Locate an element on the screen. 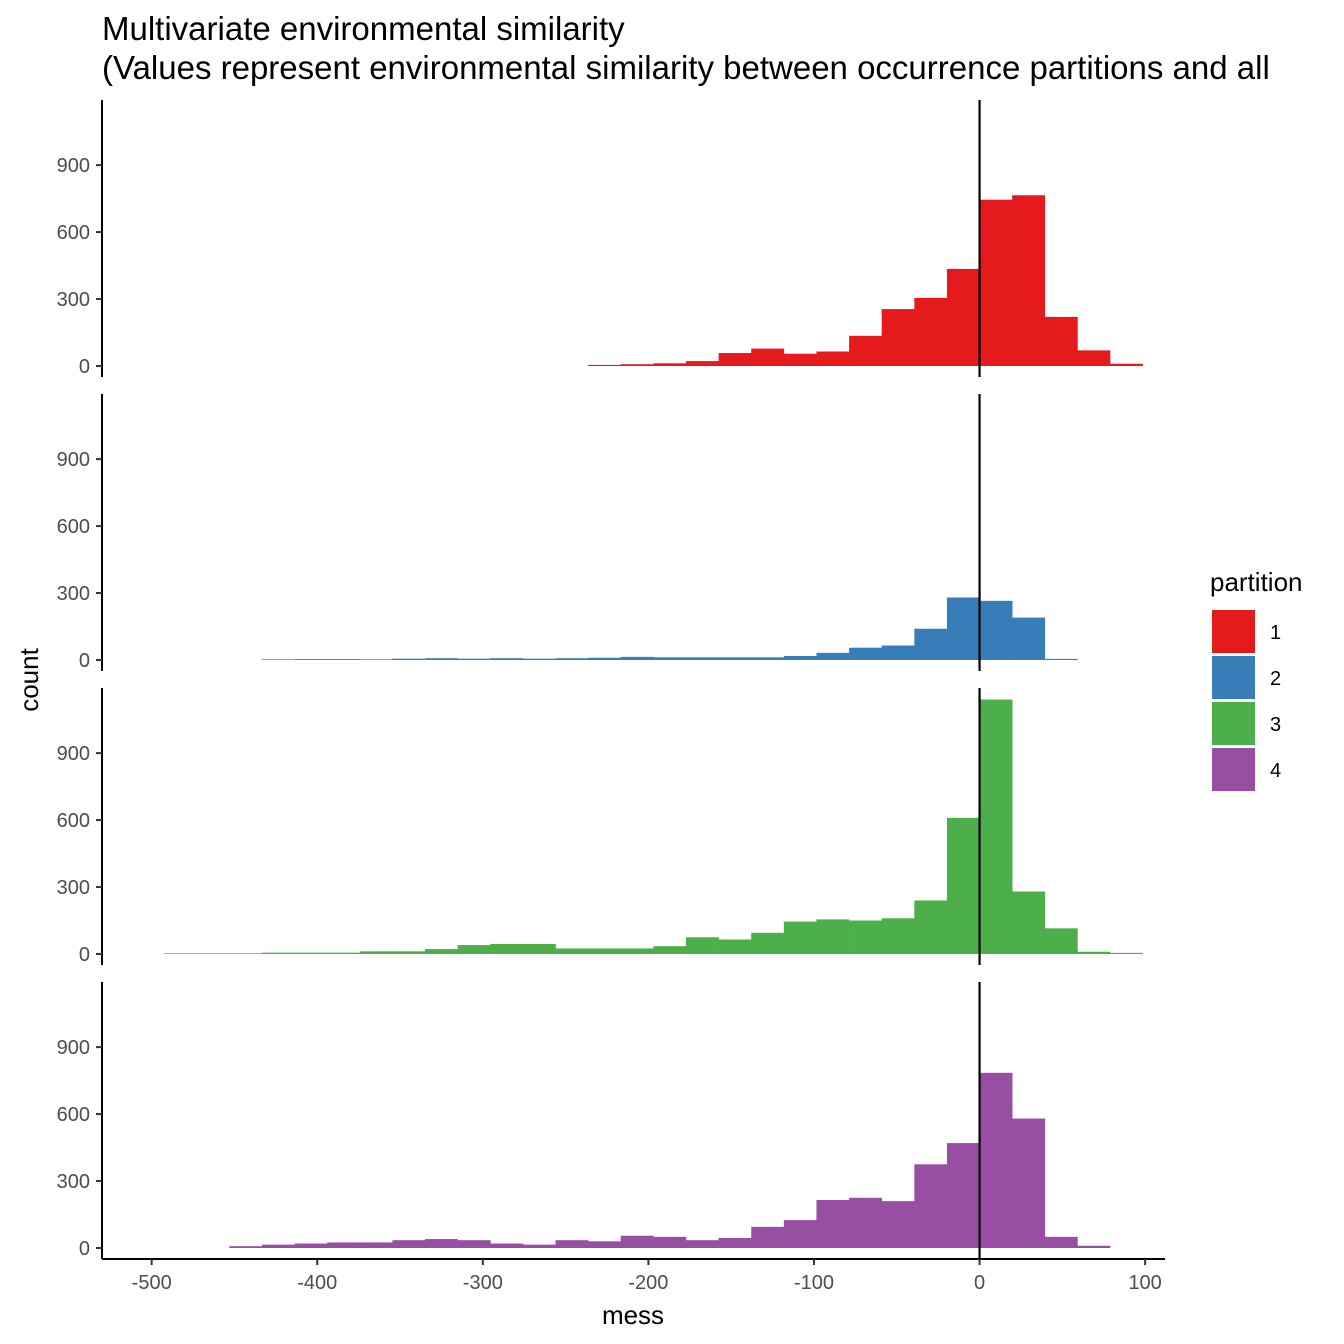  x-tick-label: -400 is located at coordinates (317, 1283).